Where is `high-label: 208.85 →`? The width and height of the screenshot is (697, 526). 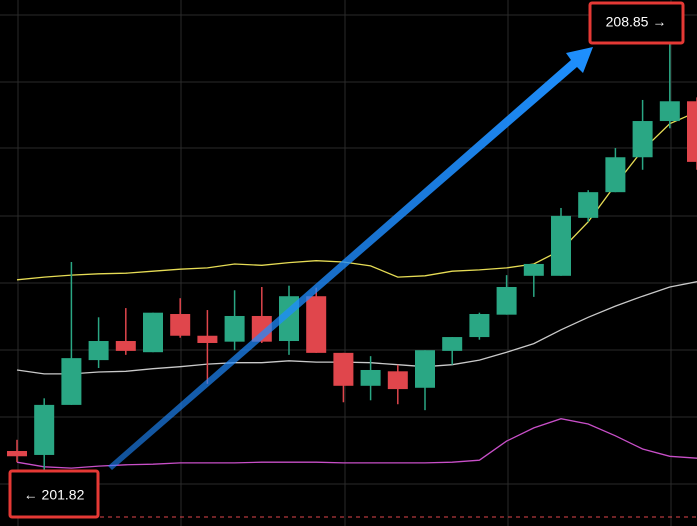
high-label: 208.85 → is located at coordinates (636, 22).